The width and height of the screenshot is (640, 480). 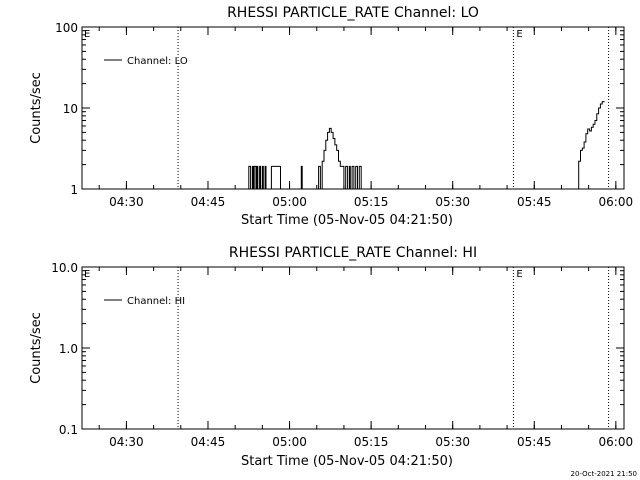 I want to click on y-tick-label: 1, so click(x=74, y=190).